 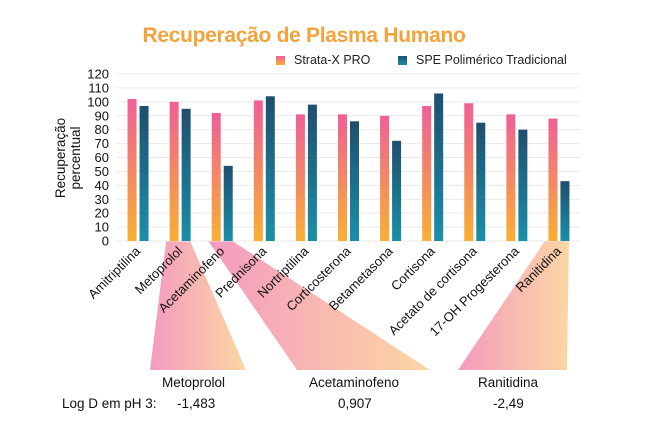 I want to click on log-d-label: Log D em pH 3:, so click(x=109, y=403).